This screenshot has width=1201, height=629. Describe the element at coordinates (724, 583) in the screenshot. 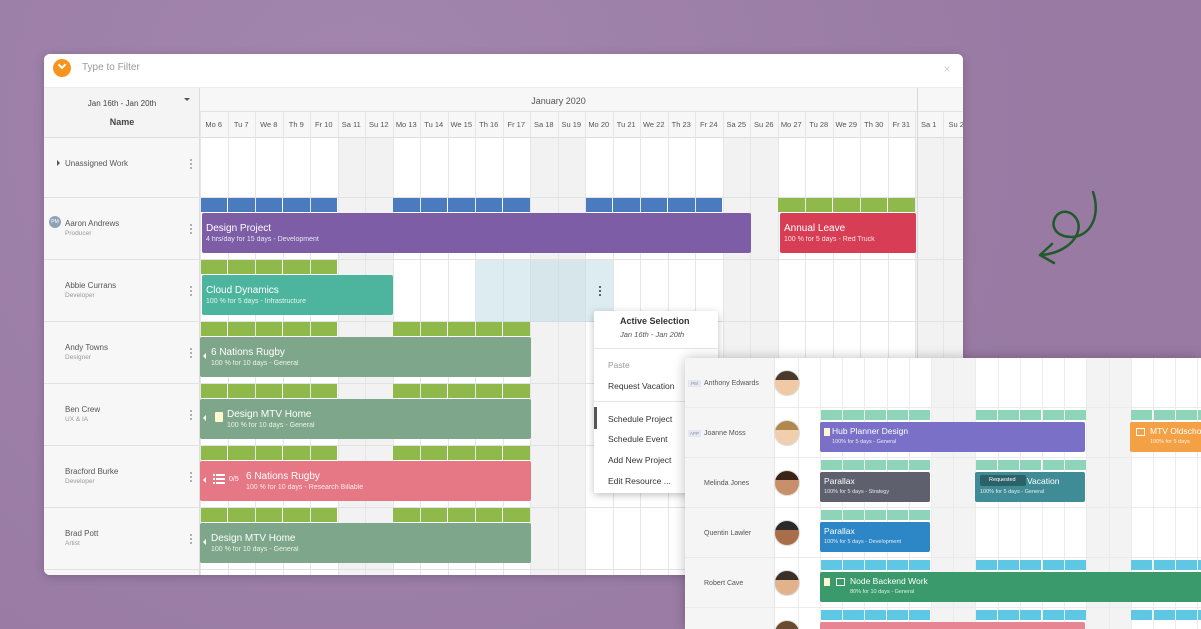

I see `resource-name: Robert Cave` at that location.